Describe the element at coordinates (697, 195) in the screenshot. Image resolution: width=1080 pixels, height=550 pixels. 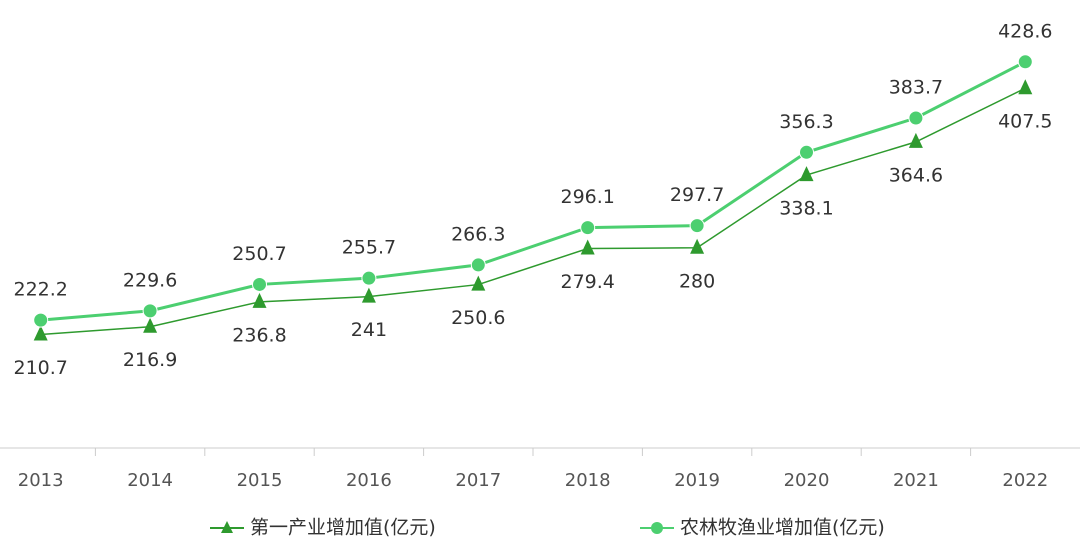
I see `data-label: 297.7` at that location.